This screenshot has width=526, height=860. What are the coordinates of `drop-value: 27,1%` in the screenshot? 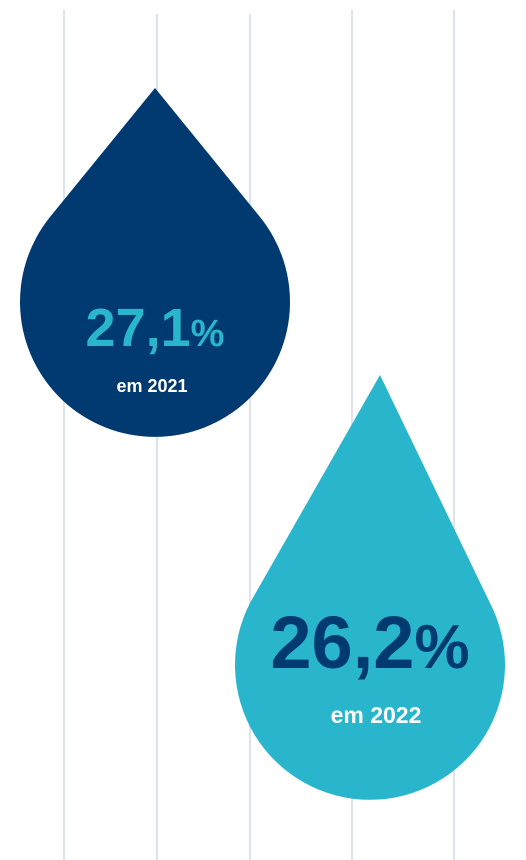 It's located at (155, 328).